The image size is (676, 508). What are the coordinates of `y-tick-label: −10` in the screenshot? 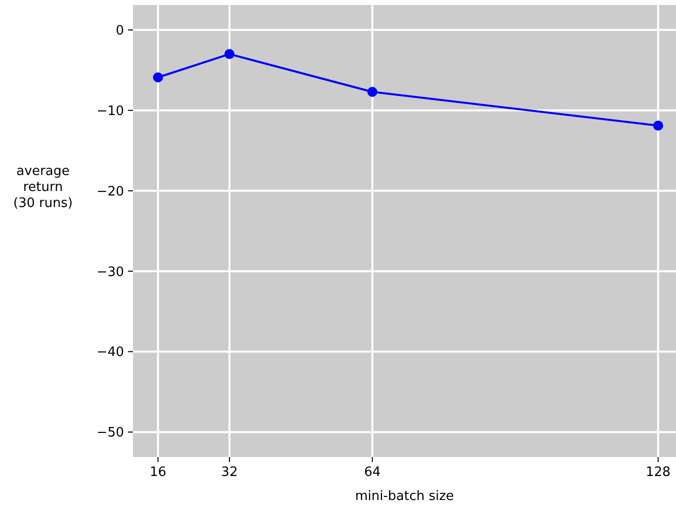 It's located at (110, 111).